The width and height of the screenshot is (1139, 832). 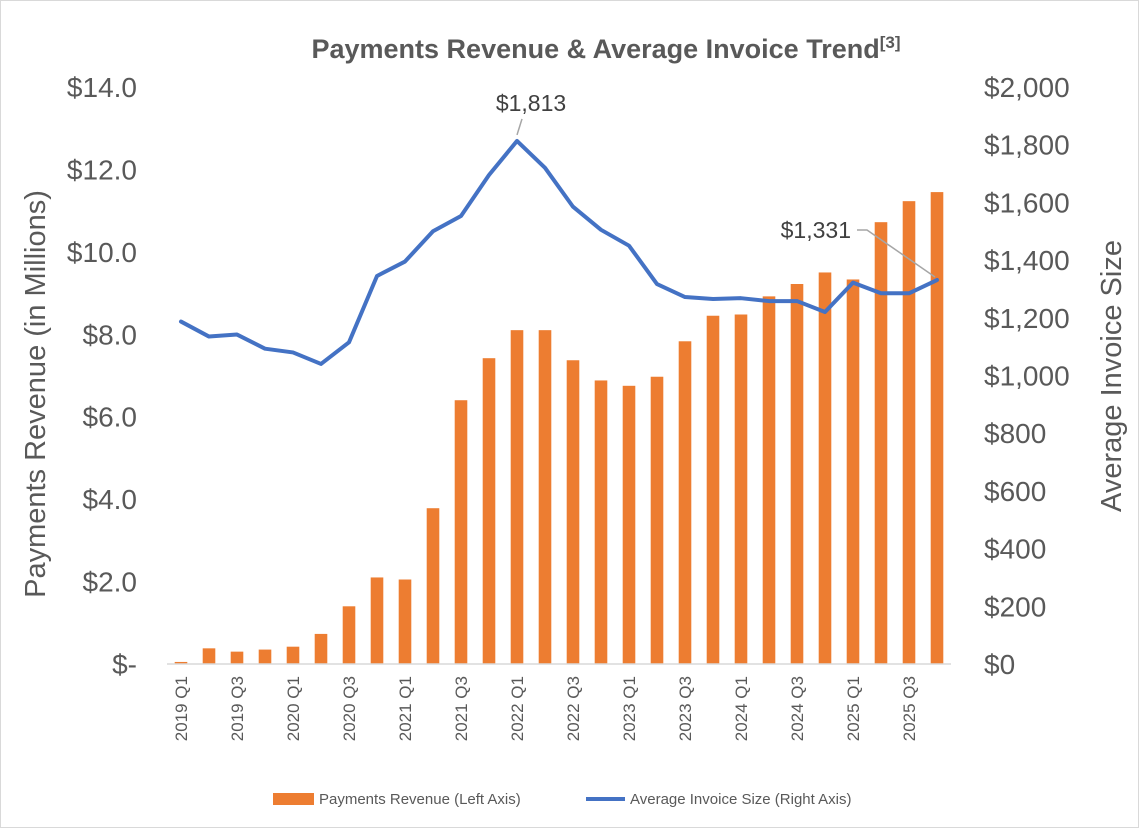 I want to click on annotation-last-label: $1,331, so click(x=816, y=230).